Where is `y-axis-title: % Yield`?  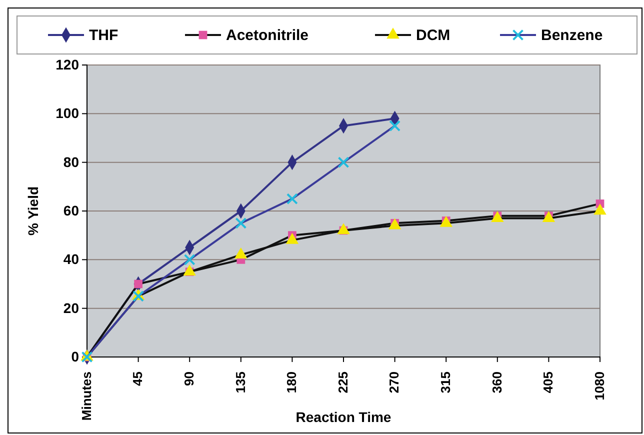 y-axis-title: % Yield is located at coordinates (33, 211).